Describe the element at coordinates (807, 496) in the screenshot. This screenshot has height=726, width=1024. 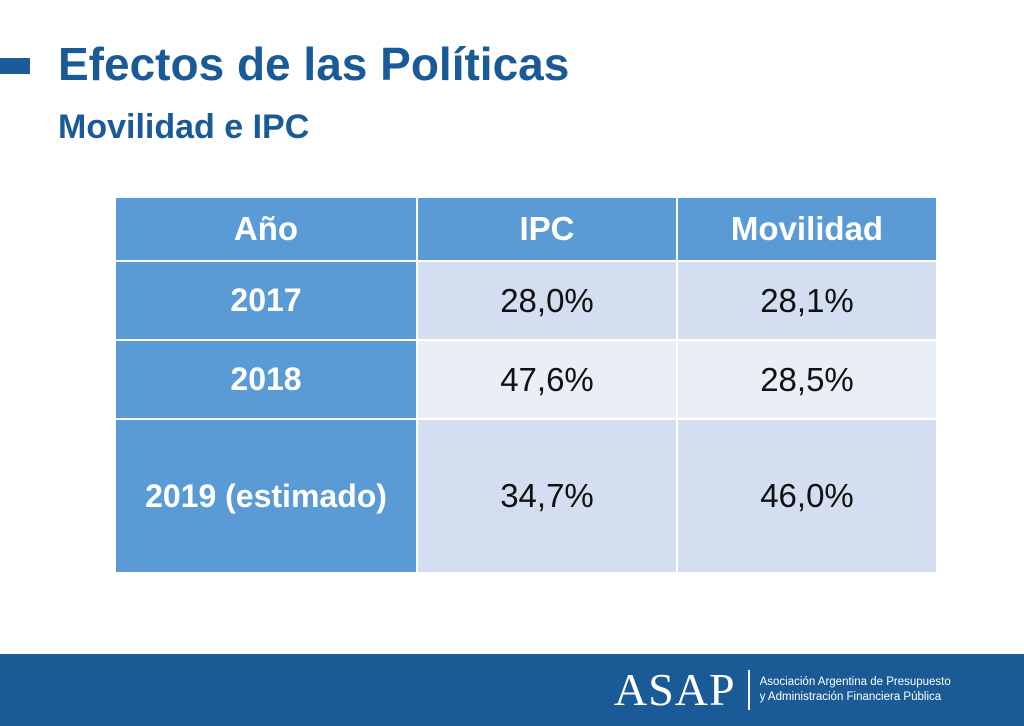
I see `movilidad-cell: 46,0%` at that location.